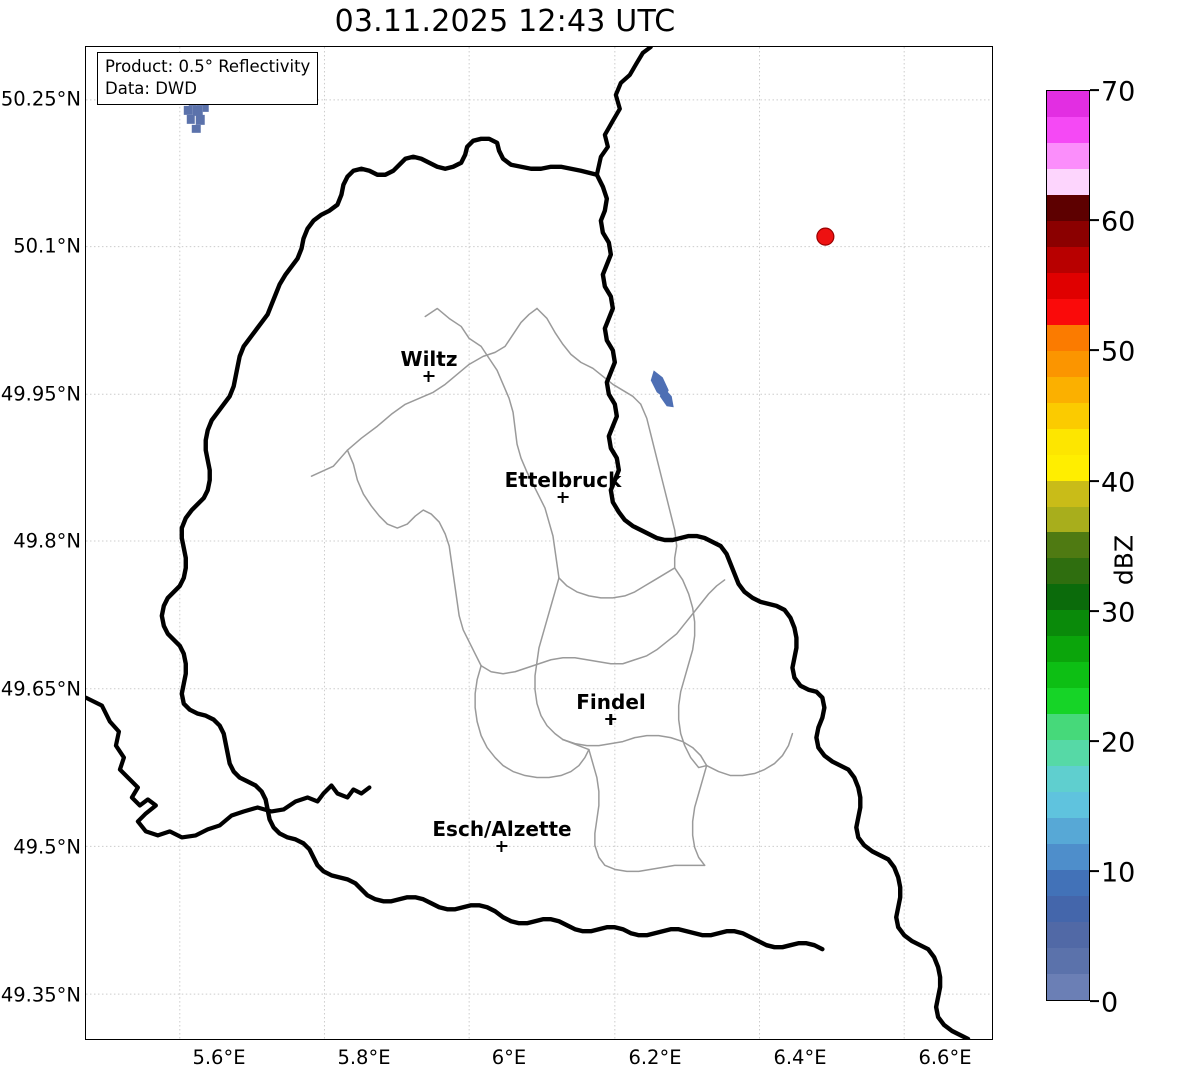 The image size is (1184, 1081). Describe the element at coordinates (47, 246) in the screenshot. I see `y-tick-label-1: 50.1°N` at that location.